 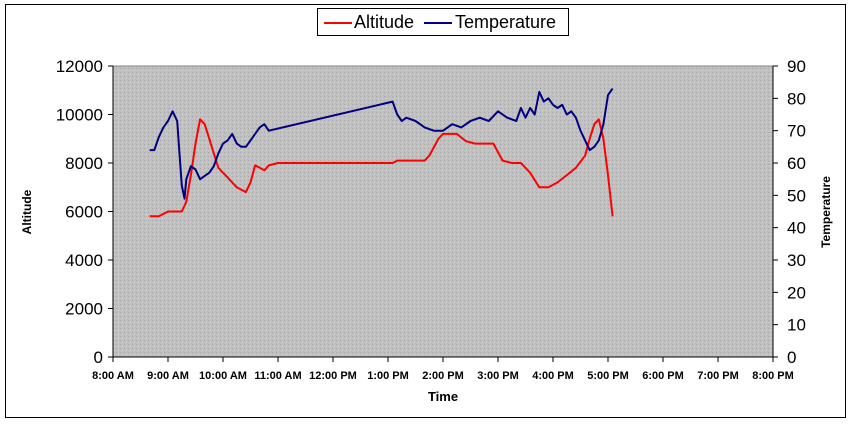 What do you see at coordinates (663, 376) in the screenshot?
I see `x-tick-label: 6:00 PM` at bounding box center [663, 376].